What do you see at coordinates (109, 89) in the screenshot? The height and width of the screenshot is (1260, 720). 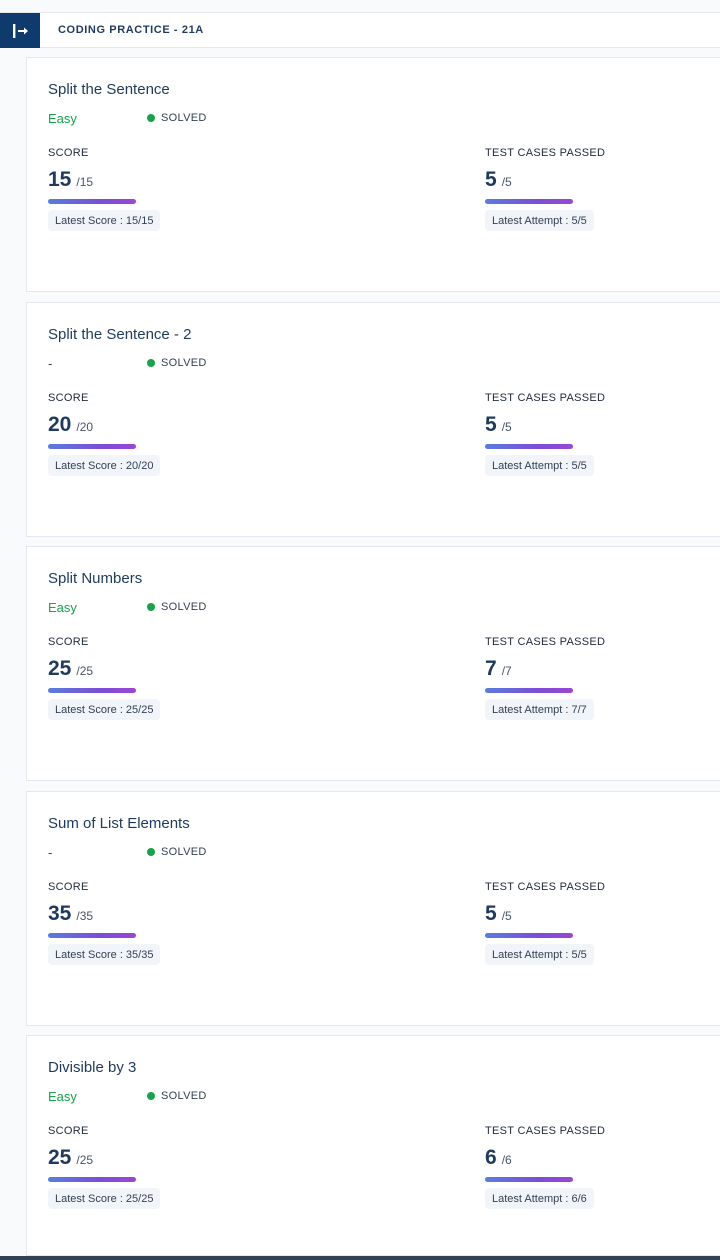 I see `problem-title: Split the Sentence` at bounding box center [109, 89].